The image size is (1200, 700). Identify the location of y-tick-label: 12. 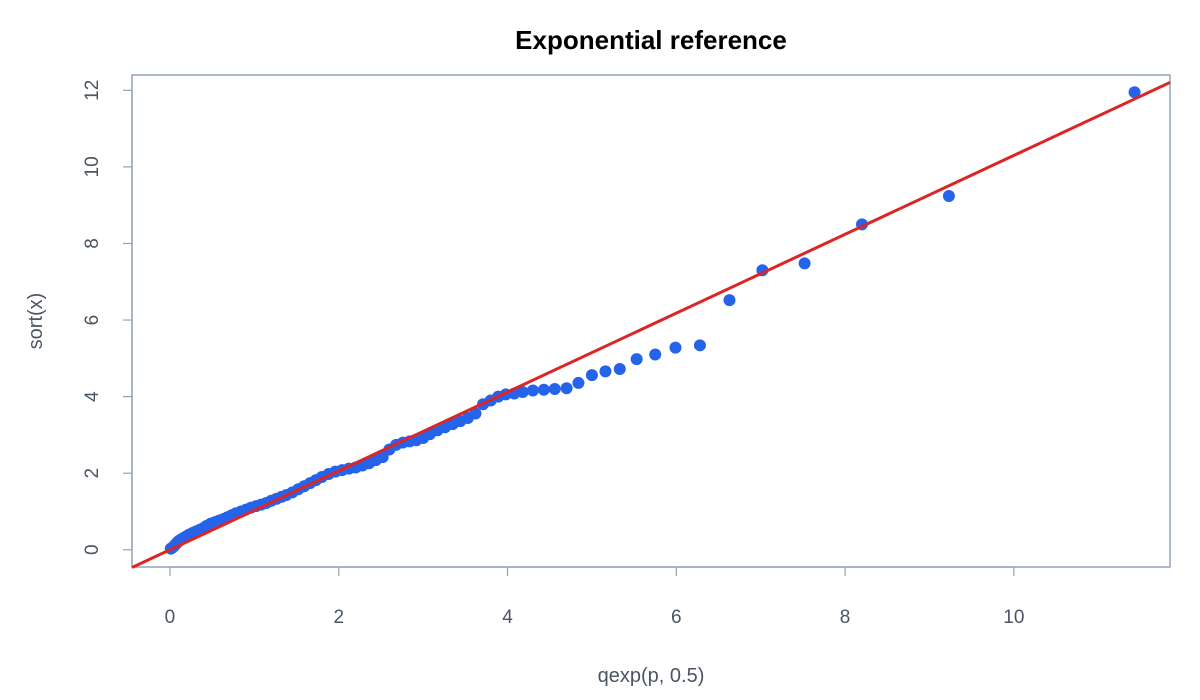
(92, 90).